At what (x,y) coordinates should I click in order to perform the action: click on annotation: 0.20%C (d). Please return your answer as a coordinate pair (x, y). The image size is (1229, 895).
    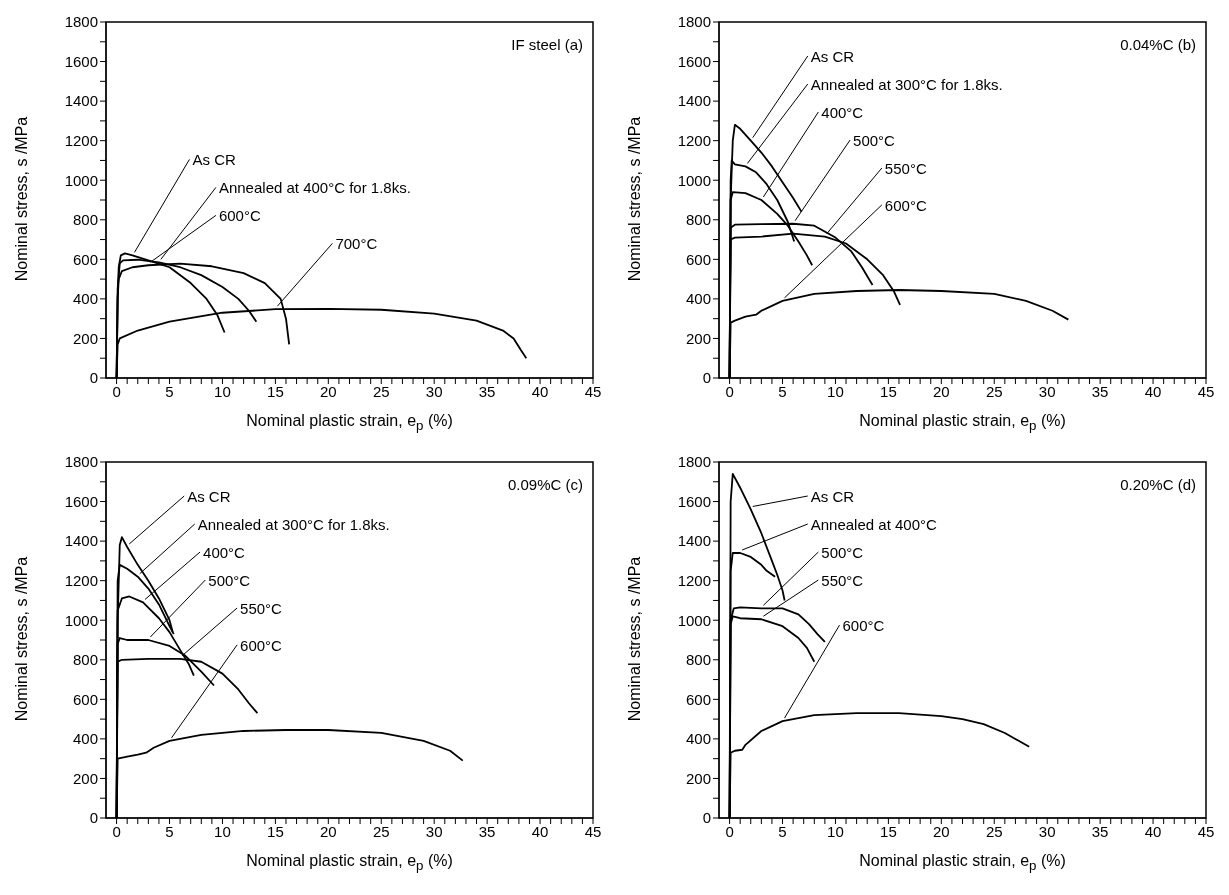
    Looking at the image, I should click on (1158, 484).